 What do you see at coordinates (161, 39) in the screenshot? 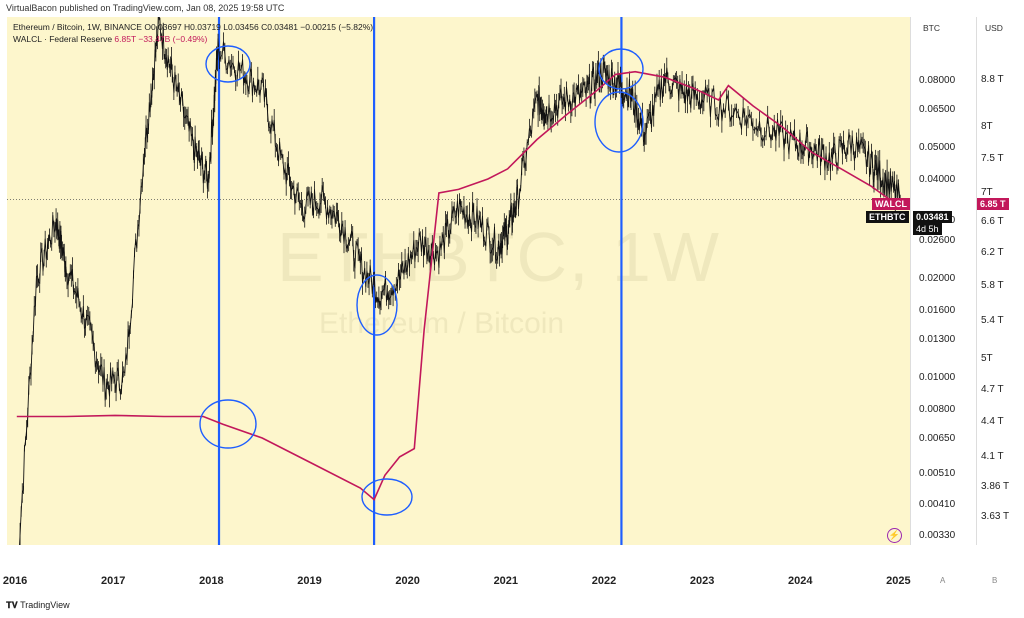
I see `legend-walcl-values: 6.85T −33.47B (−0.49%)` at bounding box center [161, 39].